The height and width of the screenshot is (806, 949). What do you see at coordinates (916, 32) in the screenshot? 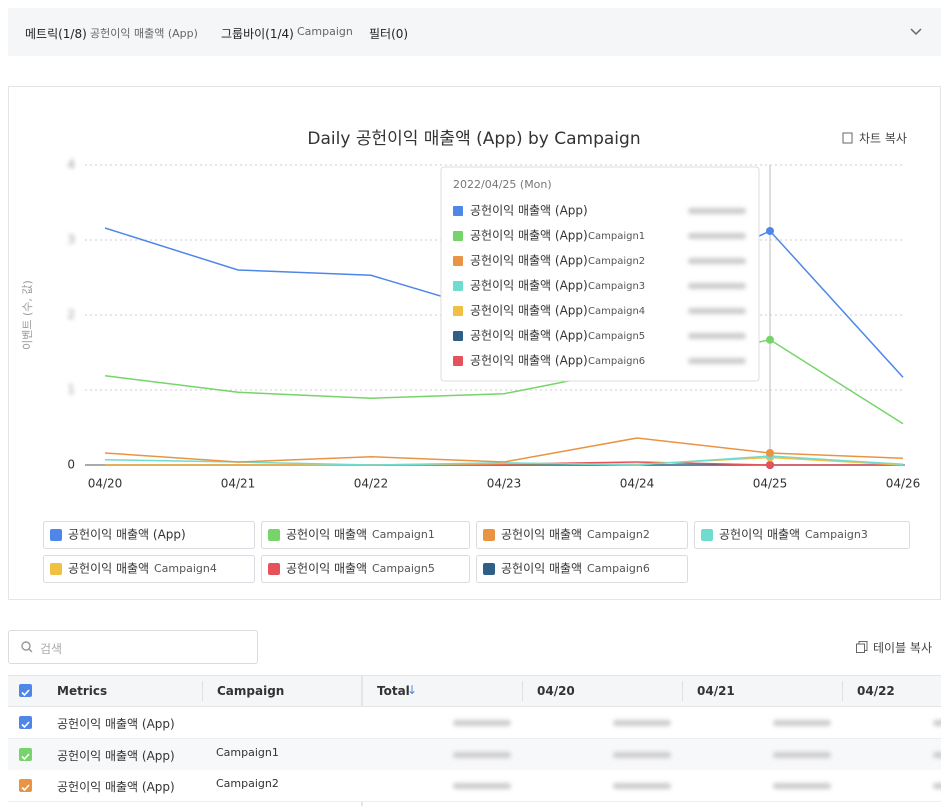
I see `chevron` at bounding box center [916, 32].